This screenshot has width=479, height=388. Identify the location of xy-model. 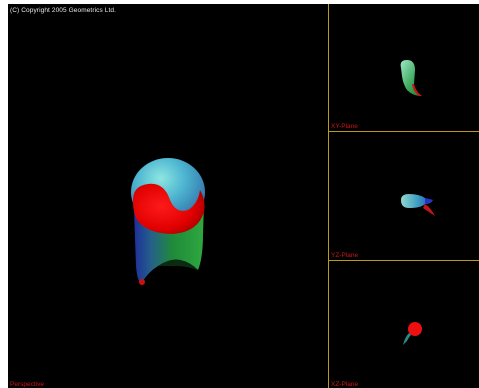
(410, 78).